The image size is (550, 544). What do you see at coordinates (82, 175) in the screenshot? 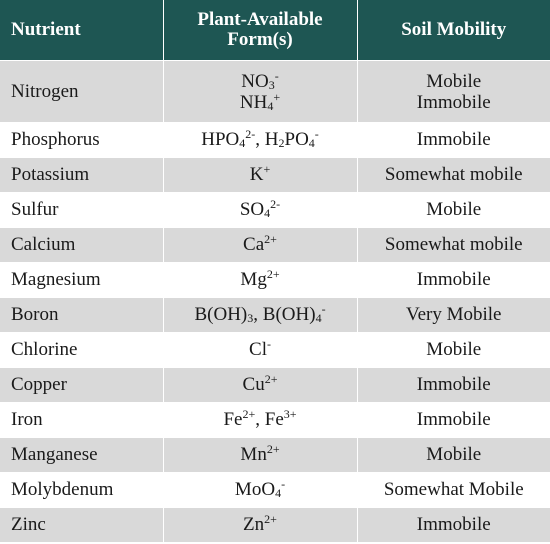
I see `nutrient-cell: Potassium` at bounding box center [82, 175].